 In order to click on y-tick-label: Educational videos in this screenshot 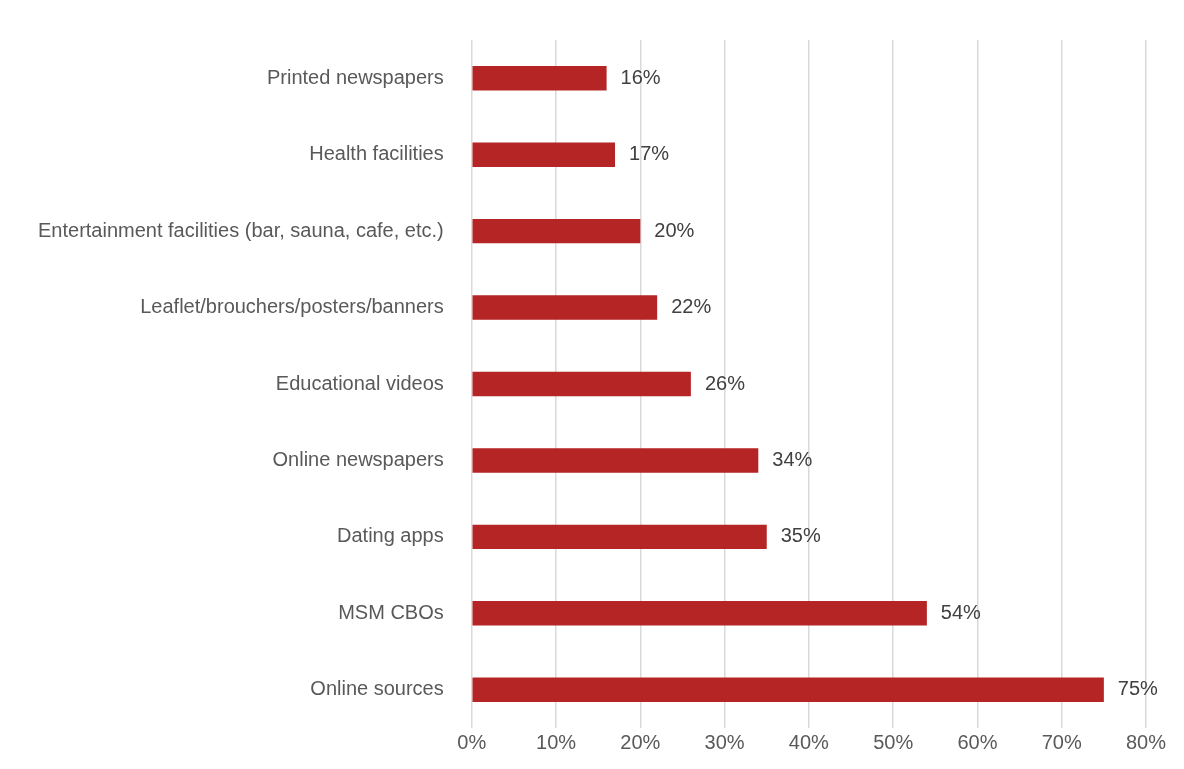, I will do `click(359, 382)`.